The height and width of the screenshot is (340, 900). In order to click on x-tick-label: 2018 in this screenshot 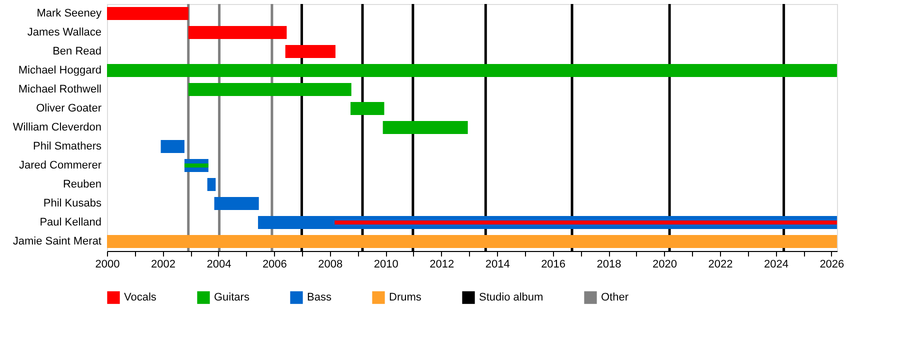, I will do `click(609, 264)`.